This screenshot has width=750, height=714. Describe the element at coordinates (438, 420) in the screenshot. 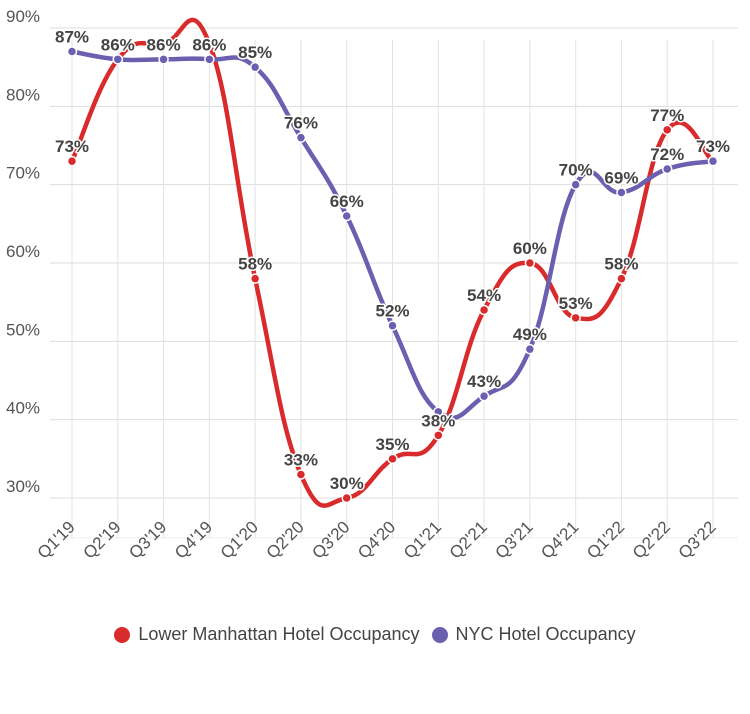

I see `data-label-lower-manhattan: 38%` at that location.